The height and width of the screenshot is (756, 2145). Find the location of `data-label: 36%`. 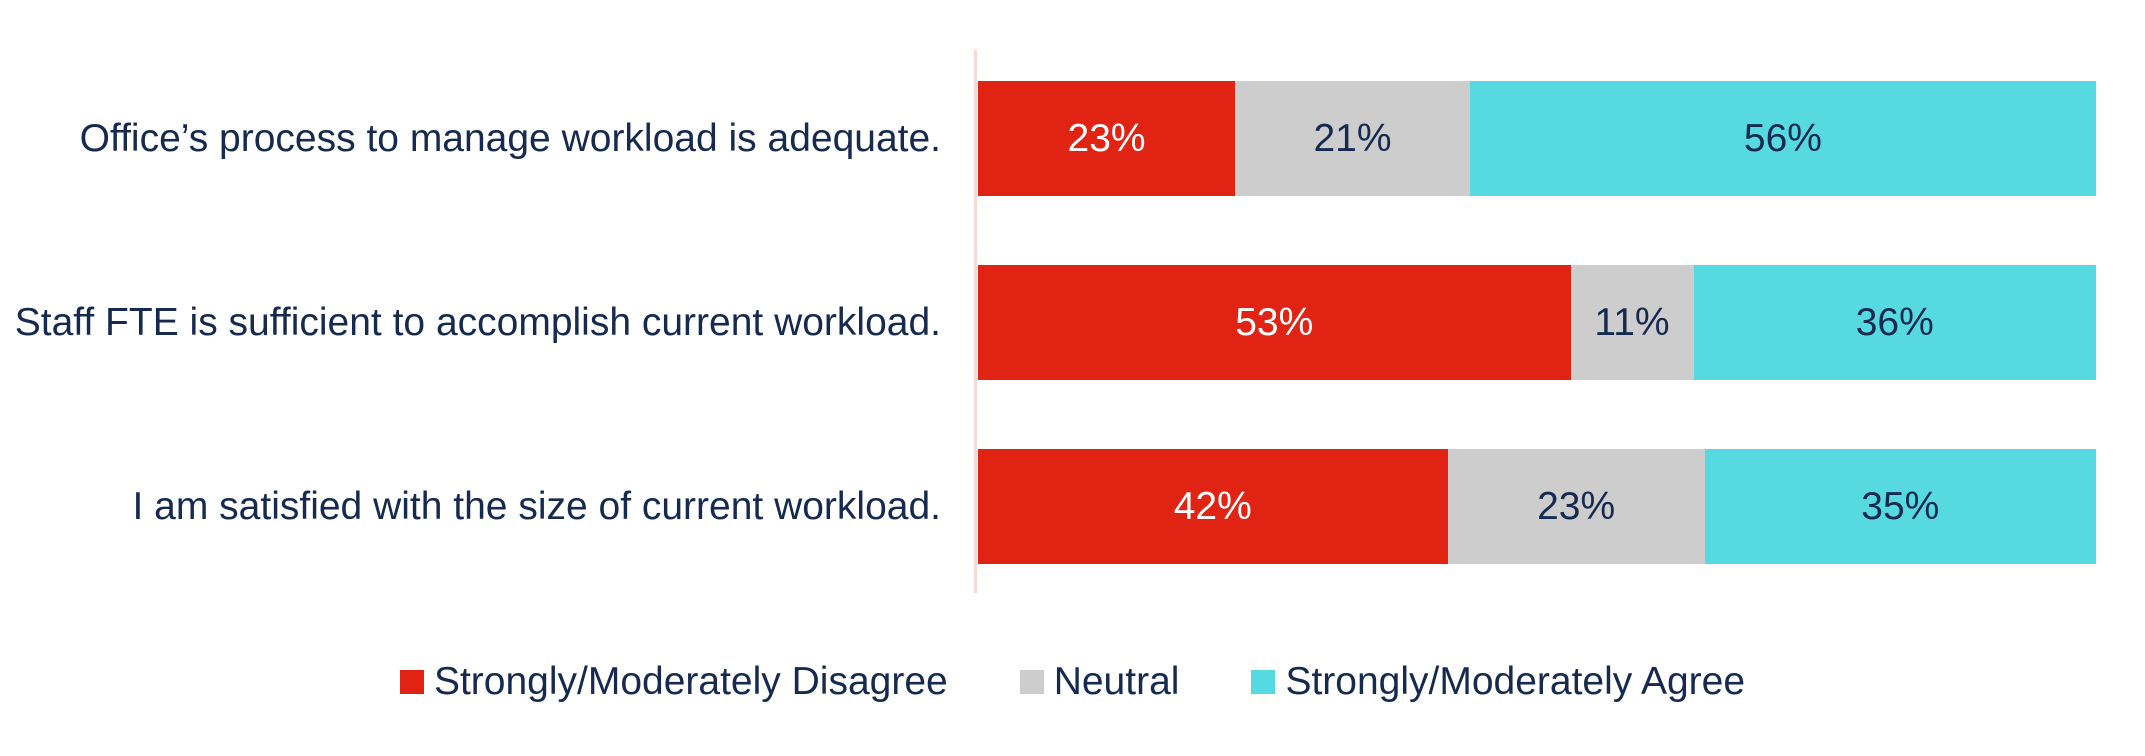

data-label: 36% is located at coordinates (1894, 322).